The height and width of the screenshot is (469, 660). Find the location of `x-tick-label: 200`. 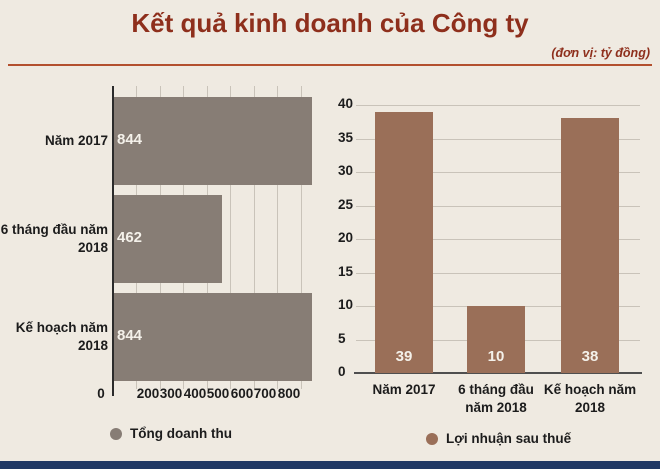

x-tick-label: 200 is located at coordinates (148, 393).